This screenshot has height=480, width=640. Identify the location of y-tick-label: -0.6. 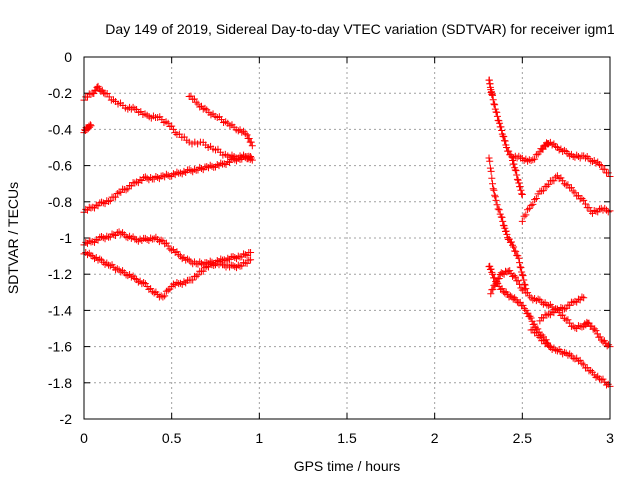
(60, 166).